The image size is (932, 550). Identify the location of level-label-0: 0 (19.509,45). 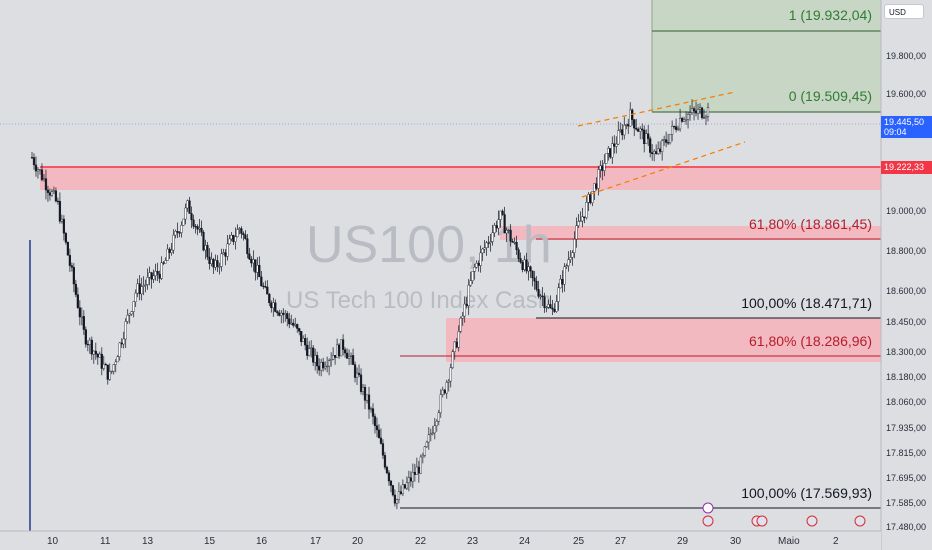
(830, 96).